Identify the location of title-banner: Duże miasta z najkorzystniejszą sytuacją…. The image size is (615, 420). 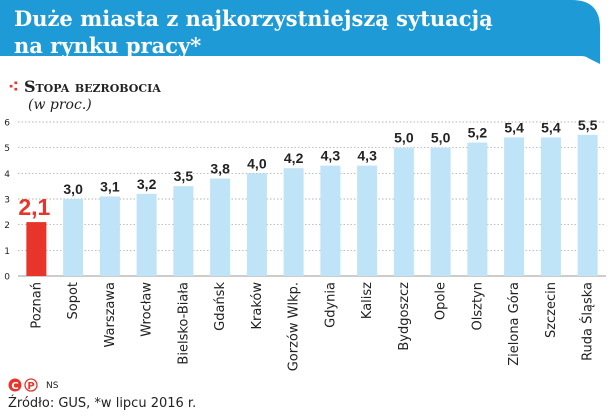
(300, 32).